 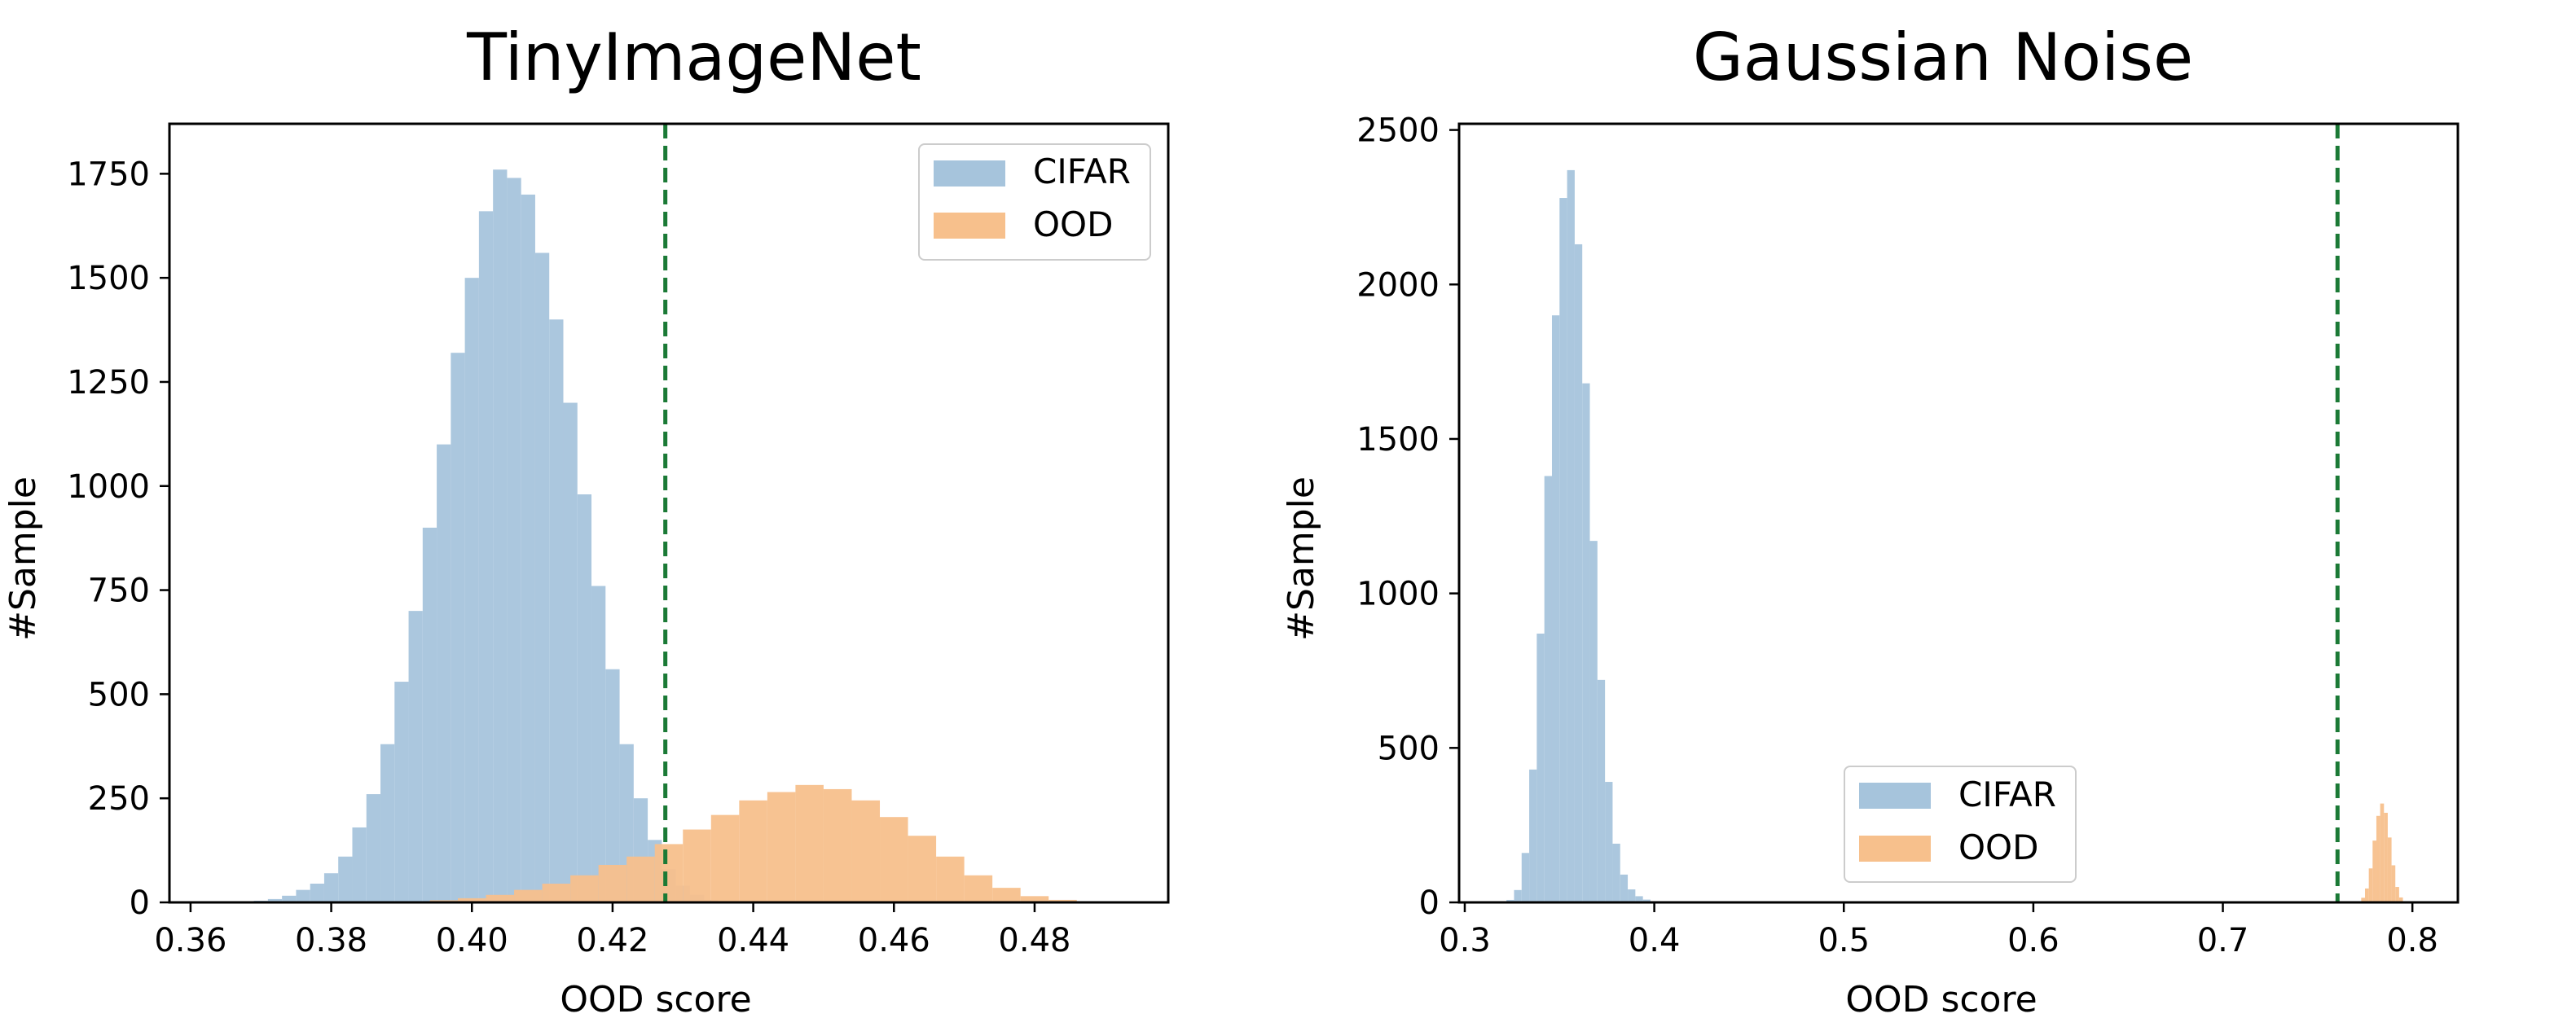 What do you see at coordinates (108, 174) in the screenshot?
I see `y-tick-label: 1750` at bounding box center [108, 174].